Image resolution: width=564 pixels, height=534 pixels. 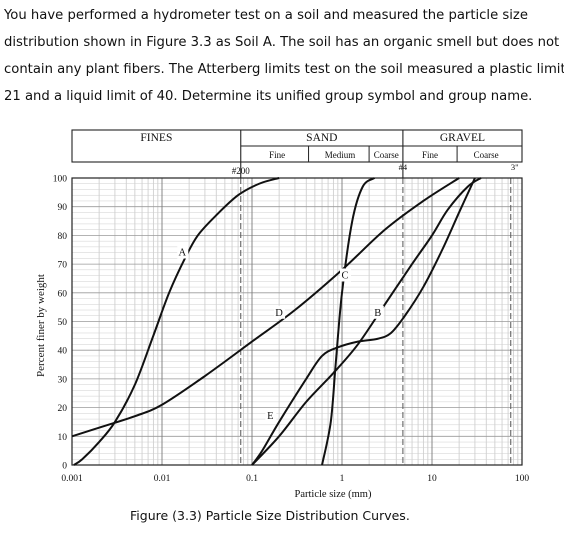 What do you see at coordinates (430, 155) in the screenshot?
I see `gravel-fine-label: Fine` at bounding box center [430, 155].